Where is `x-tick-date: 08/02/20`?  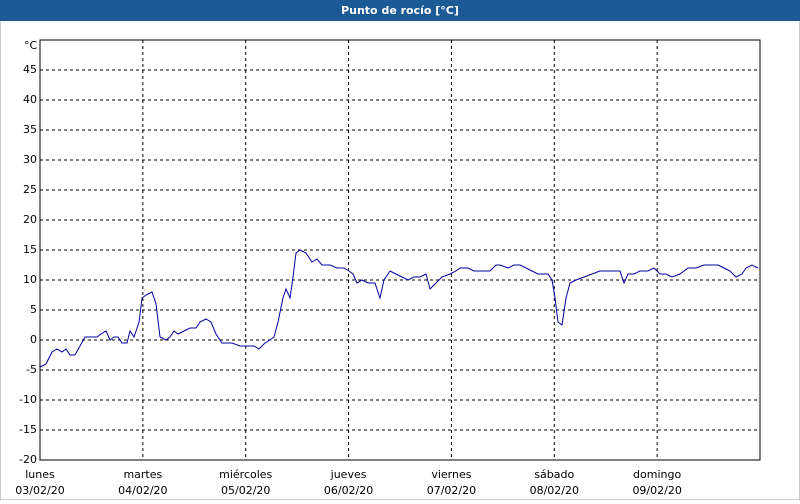
x-tick-date: 08/02/20 is located at coordinates (554, 490).